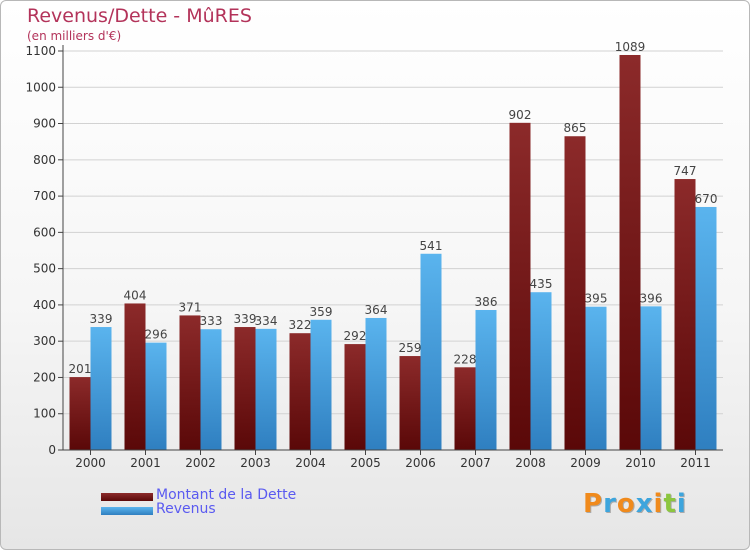  I want to click on y-tick-label: 200, so click(44, 377).